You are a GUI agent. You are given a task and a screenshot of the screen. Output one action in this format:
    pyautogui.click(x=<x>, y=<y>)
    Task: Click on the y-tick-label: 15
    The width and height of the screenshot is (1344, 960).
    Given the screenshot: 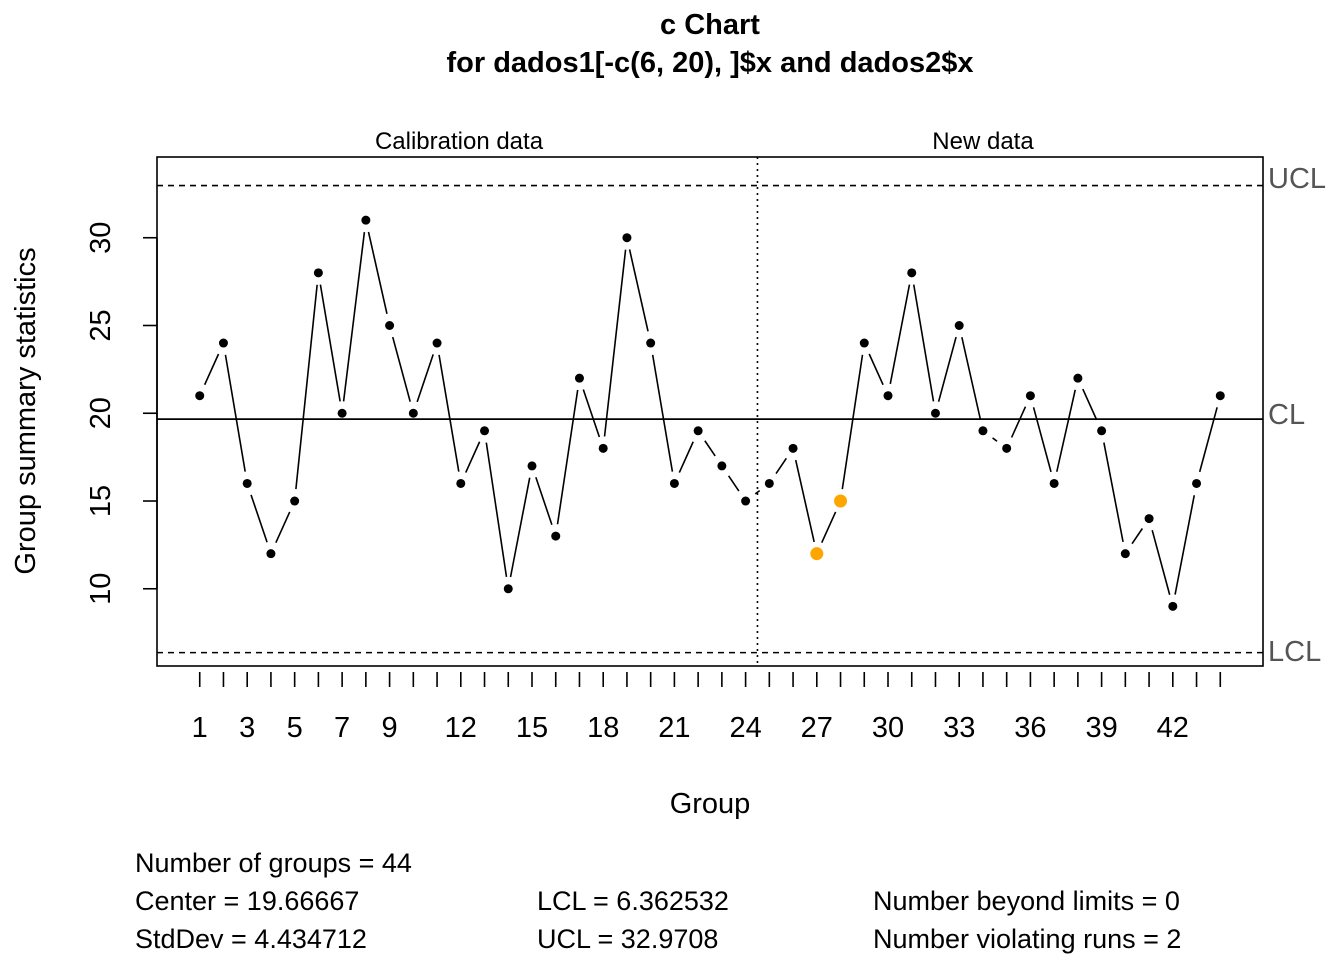 What is the action you would take?
    pyautogui.click(x=101, y=501)
    